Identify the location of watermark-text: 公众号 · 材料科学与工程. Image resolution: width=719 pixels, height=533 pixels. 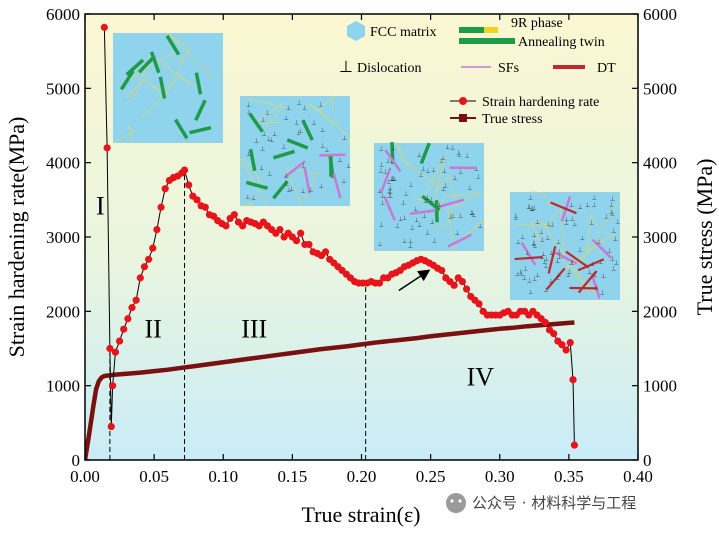
(554, 503).